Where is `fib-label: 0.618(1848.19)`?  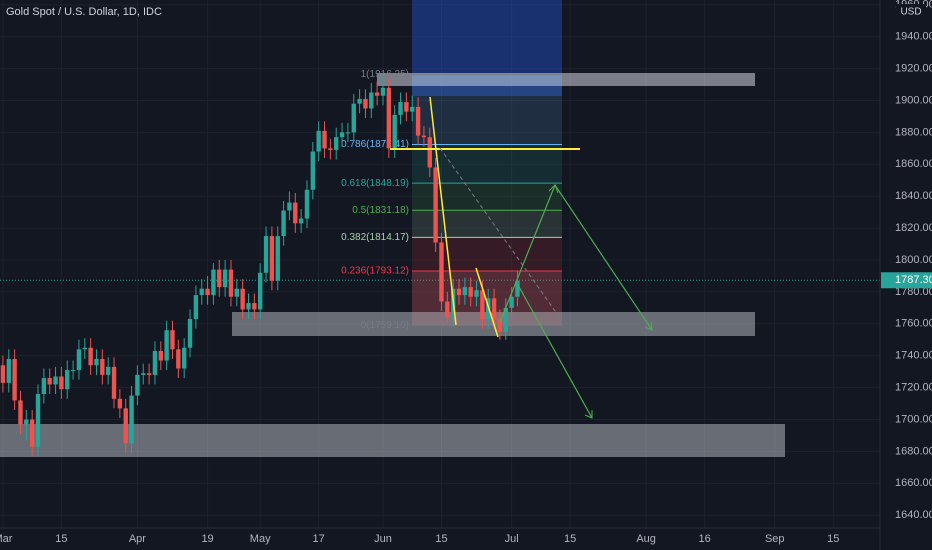
fib-label: 0.618(1848.19) is located at coordinates (375, 183).